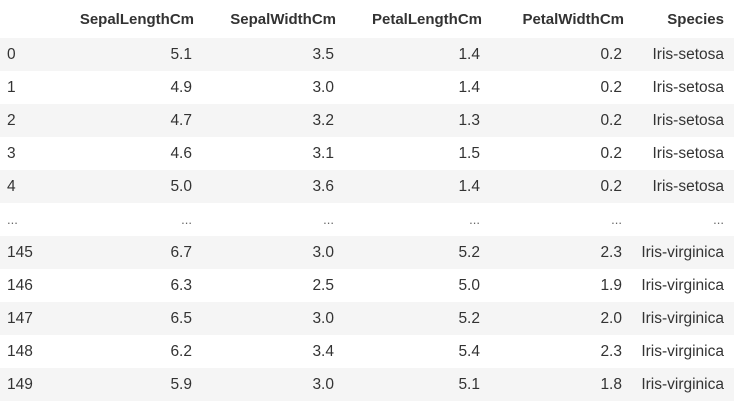  Describe the element at coordinates (24, 153) in the screenshot. I see `row-index: 3` at that location.